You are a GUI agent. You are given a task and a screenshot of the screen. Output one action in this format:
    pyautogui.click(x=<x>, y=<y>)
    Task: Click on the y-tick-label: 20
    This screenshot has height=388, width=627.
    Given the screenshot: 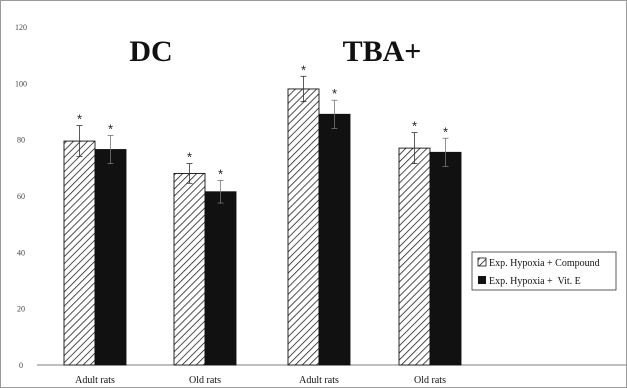 What is the action you would take?
    pyautogui.click(x=21, y=309)
    